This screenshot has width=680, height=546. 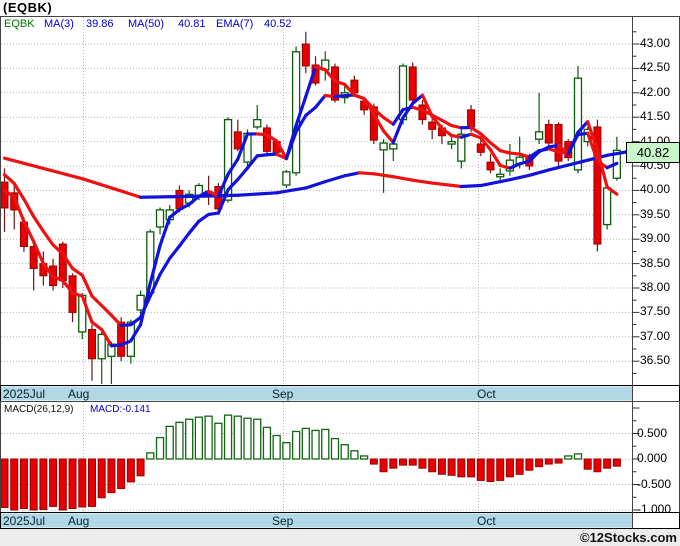 I want to click on ema7-label: EMA(7), so click(x=235, y=24).